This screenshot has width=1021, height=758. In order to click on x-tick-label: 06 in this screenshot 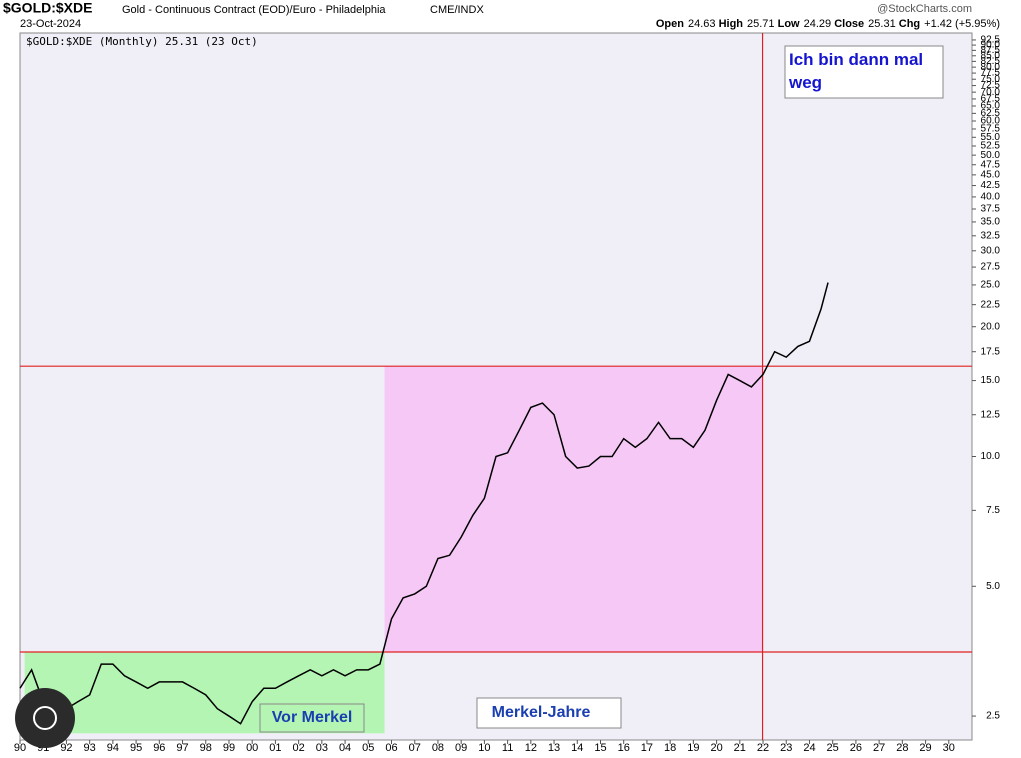, I will do `click(391, 748)`.